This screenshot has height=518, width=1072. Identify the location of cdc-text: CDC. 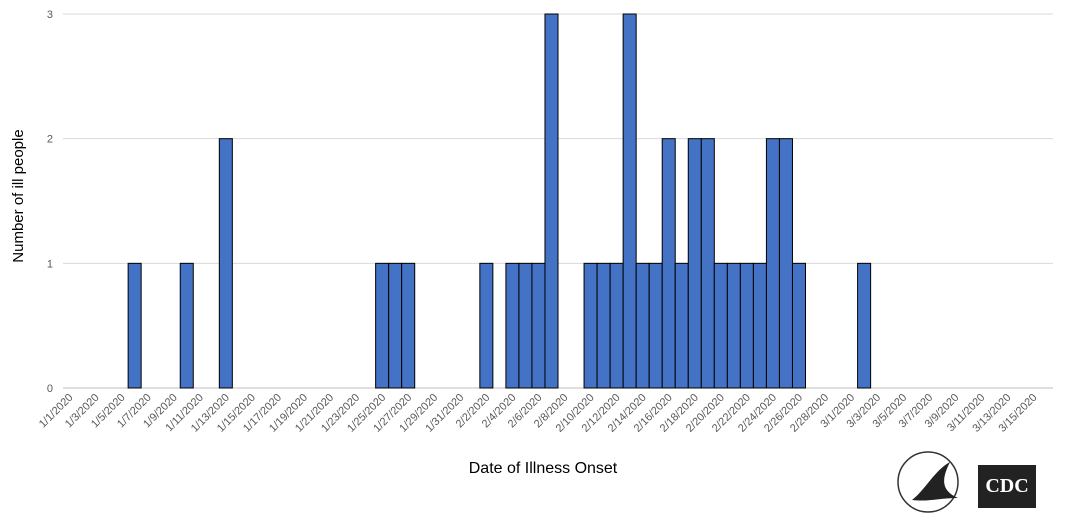
(1006, 486).